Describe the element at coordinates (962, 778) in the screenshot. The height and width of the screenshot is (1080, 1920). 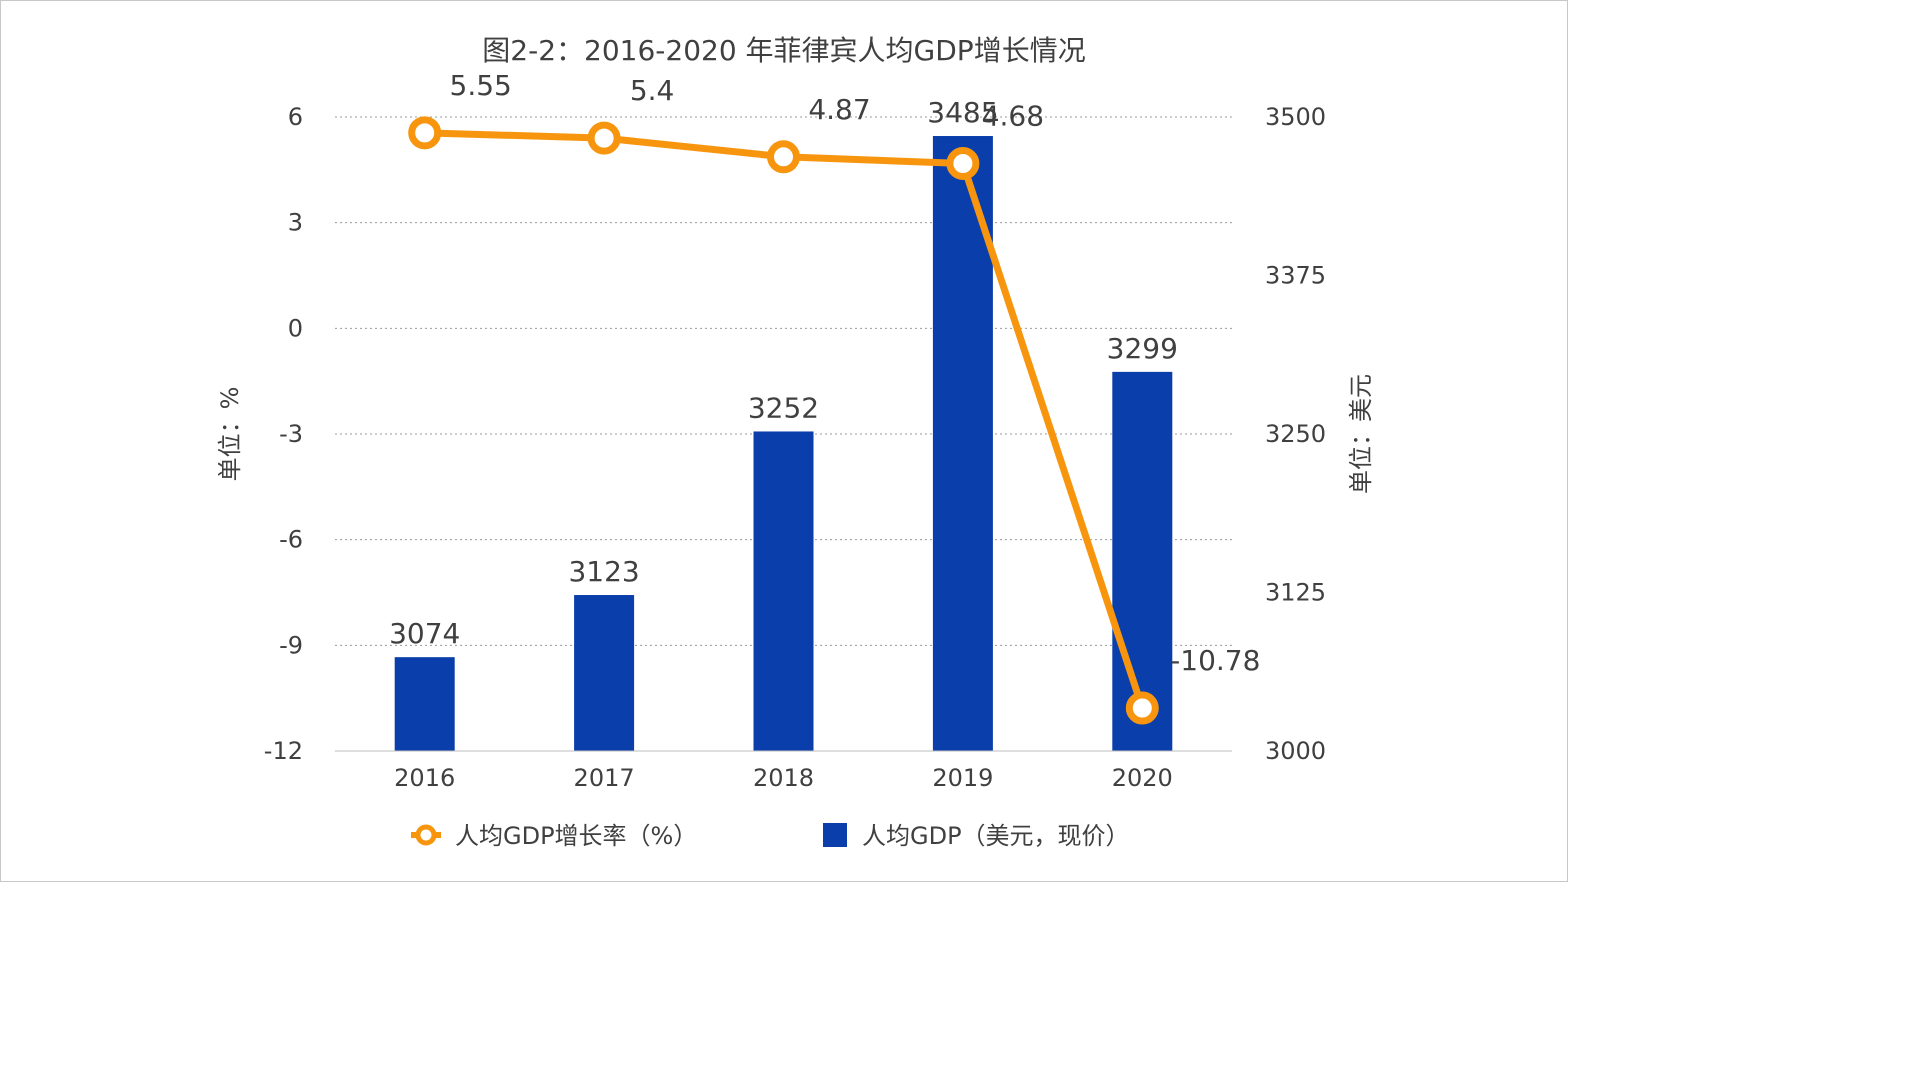
I see `x-tick-label: 2019` at that location.